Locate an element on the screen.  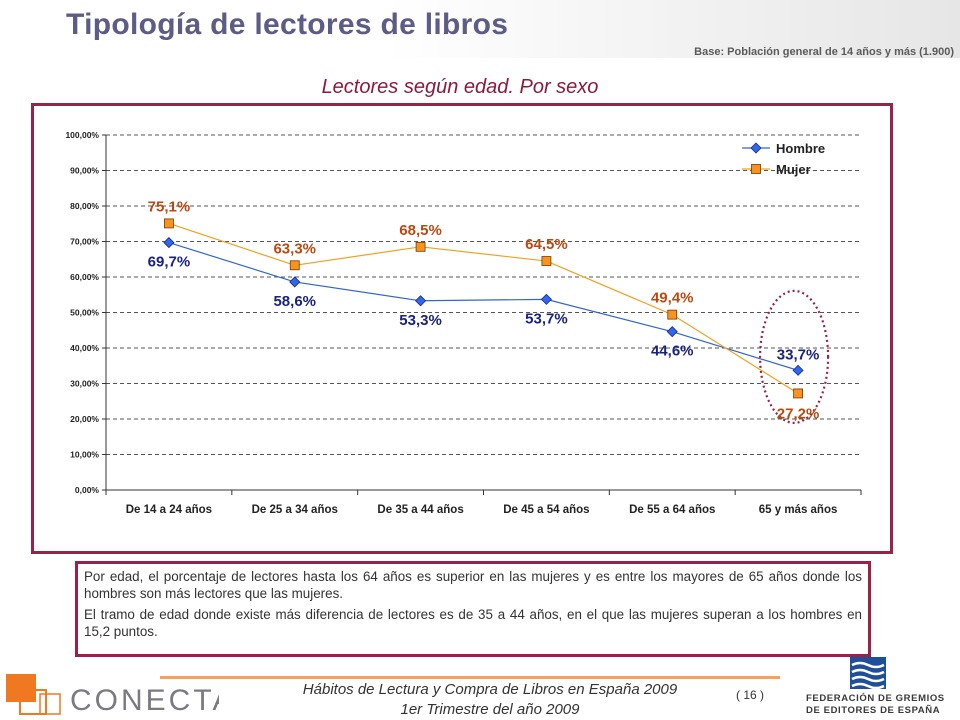
y-tick-label: 50,00% is located at coordinates (84, 313).